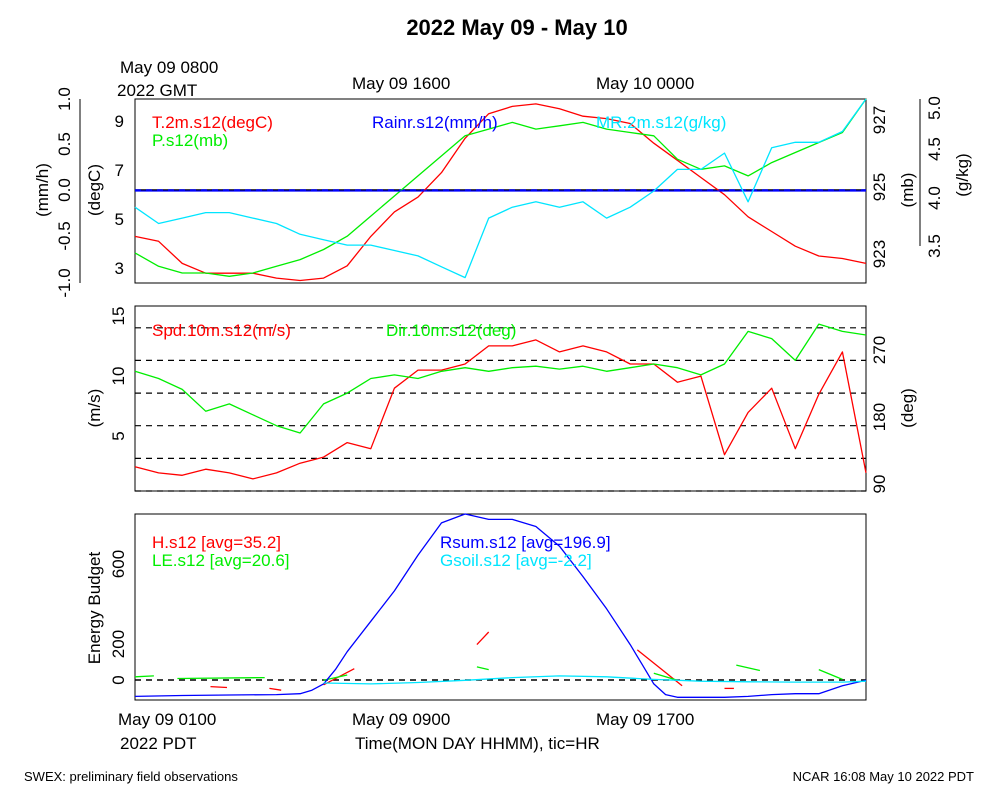 Image resolution: width=1000 pixels, height=800 pixels. What do you see at coordinates (119, 121) in the screenshot?
I see `panel-1-tick-degc-9: 9` at bounding box center [119, 121].